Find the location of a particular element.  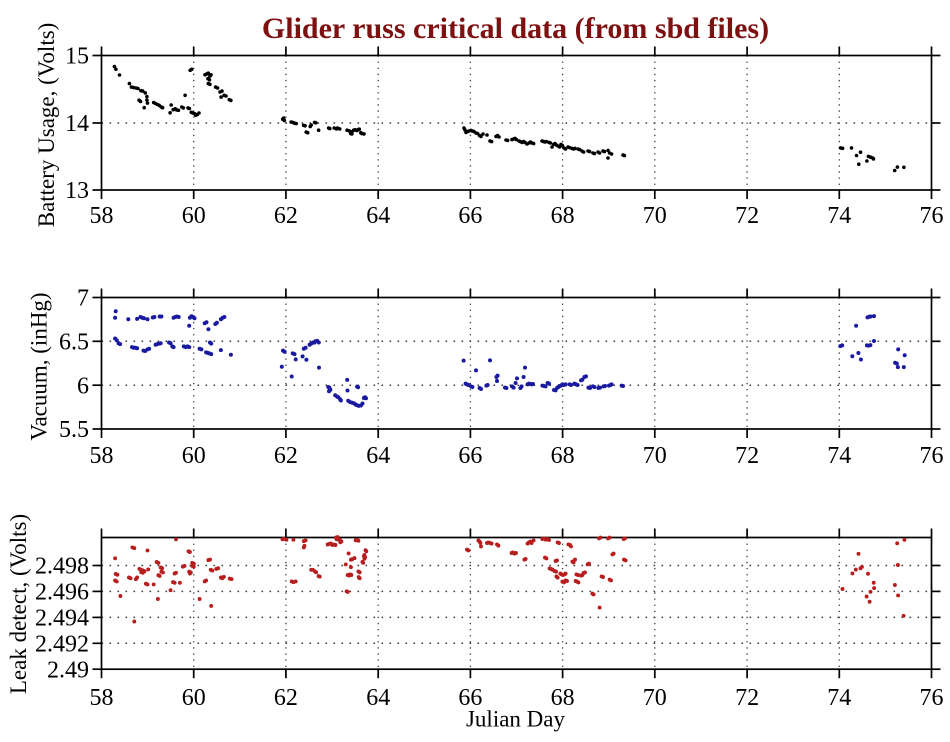

svg-text: 15 is located at coordinates (77, 57).